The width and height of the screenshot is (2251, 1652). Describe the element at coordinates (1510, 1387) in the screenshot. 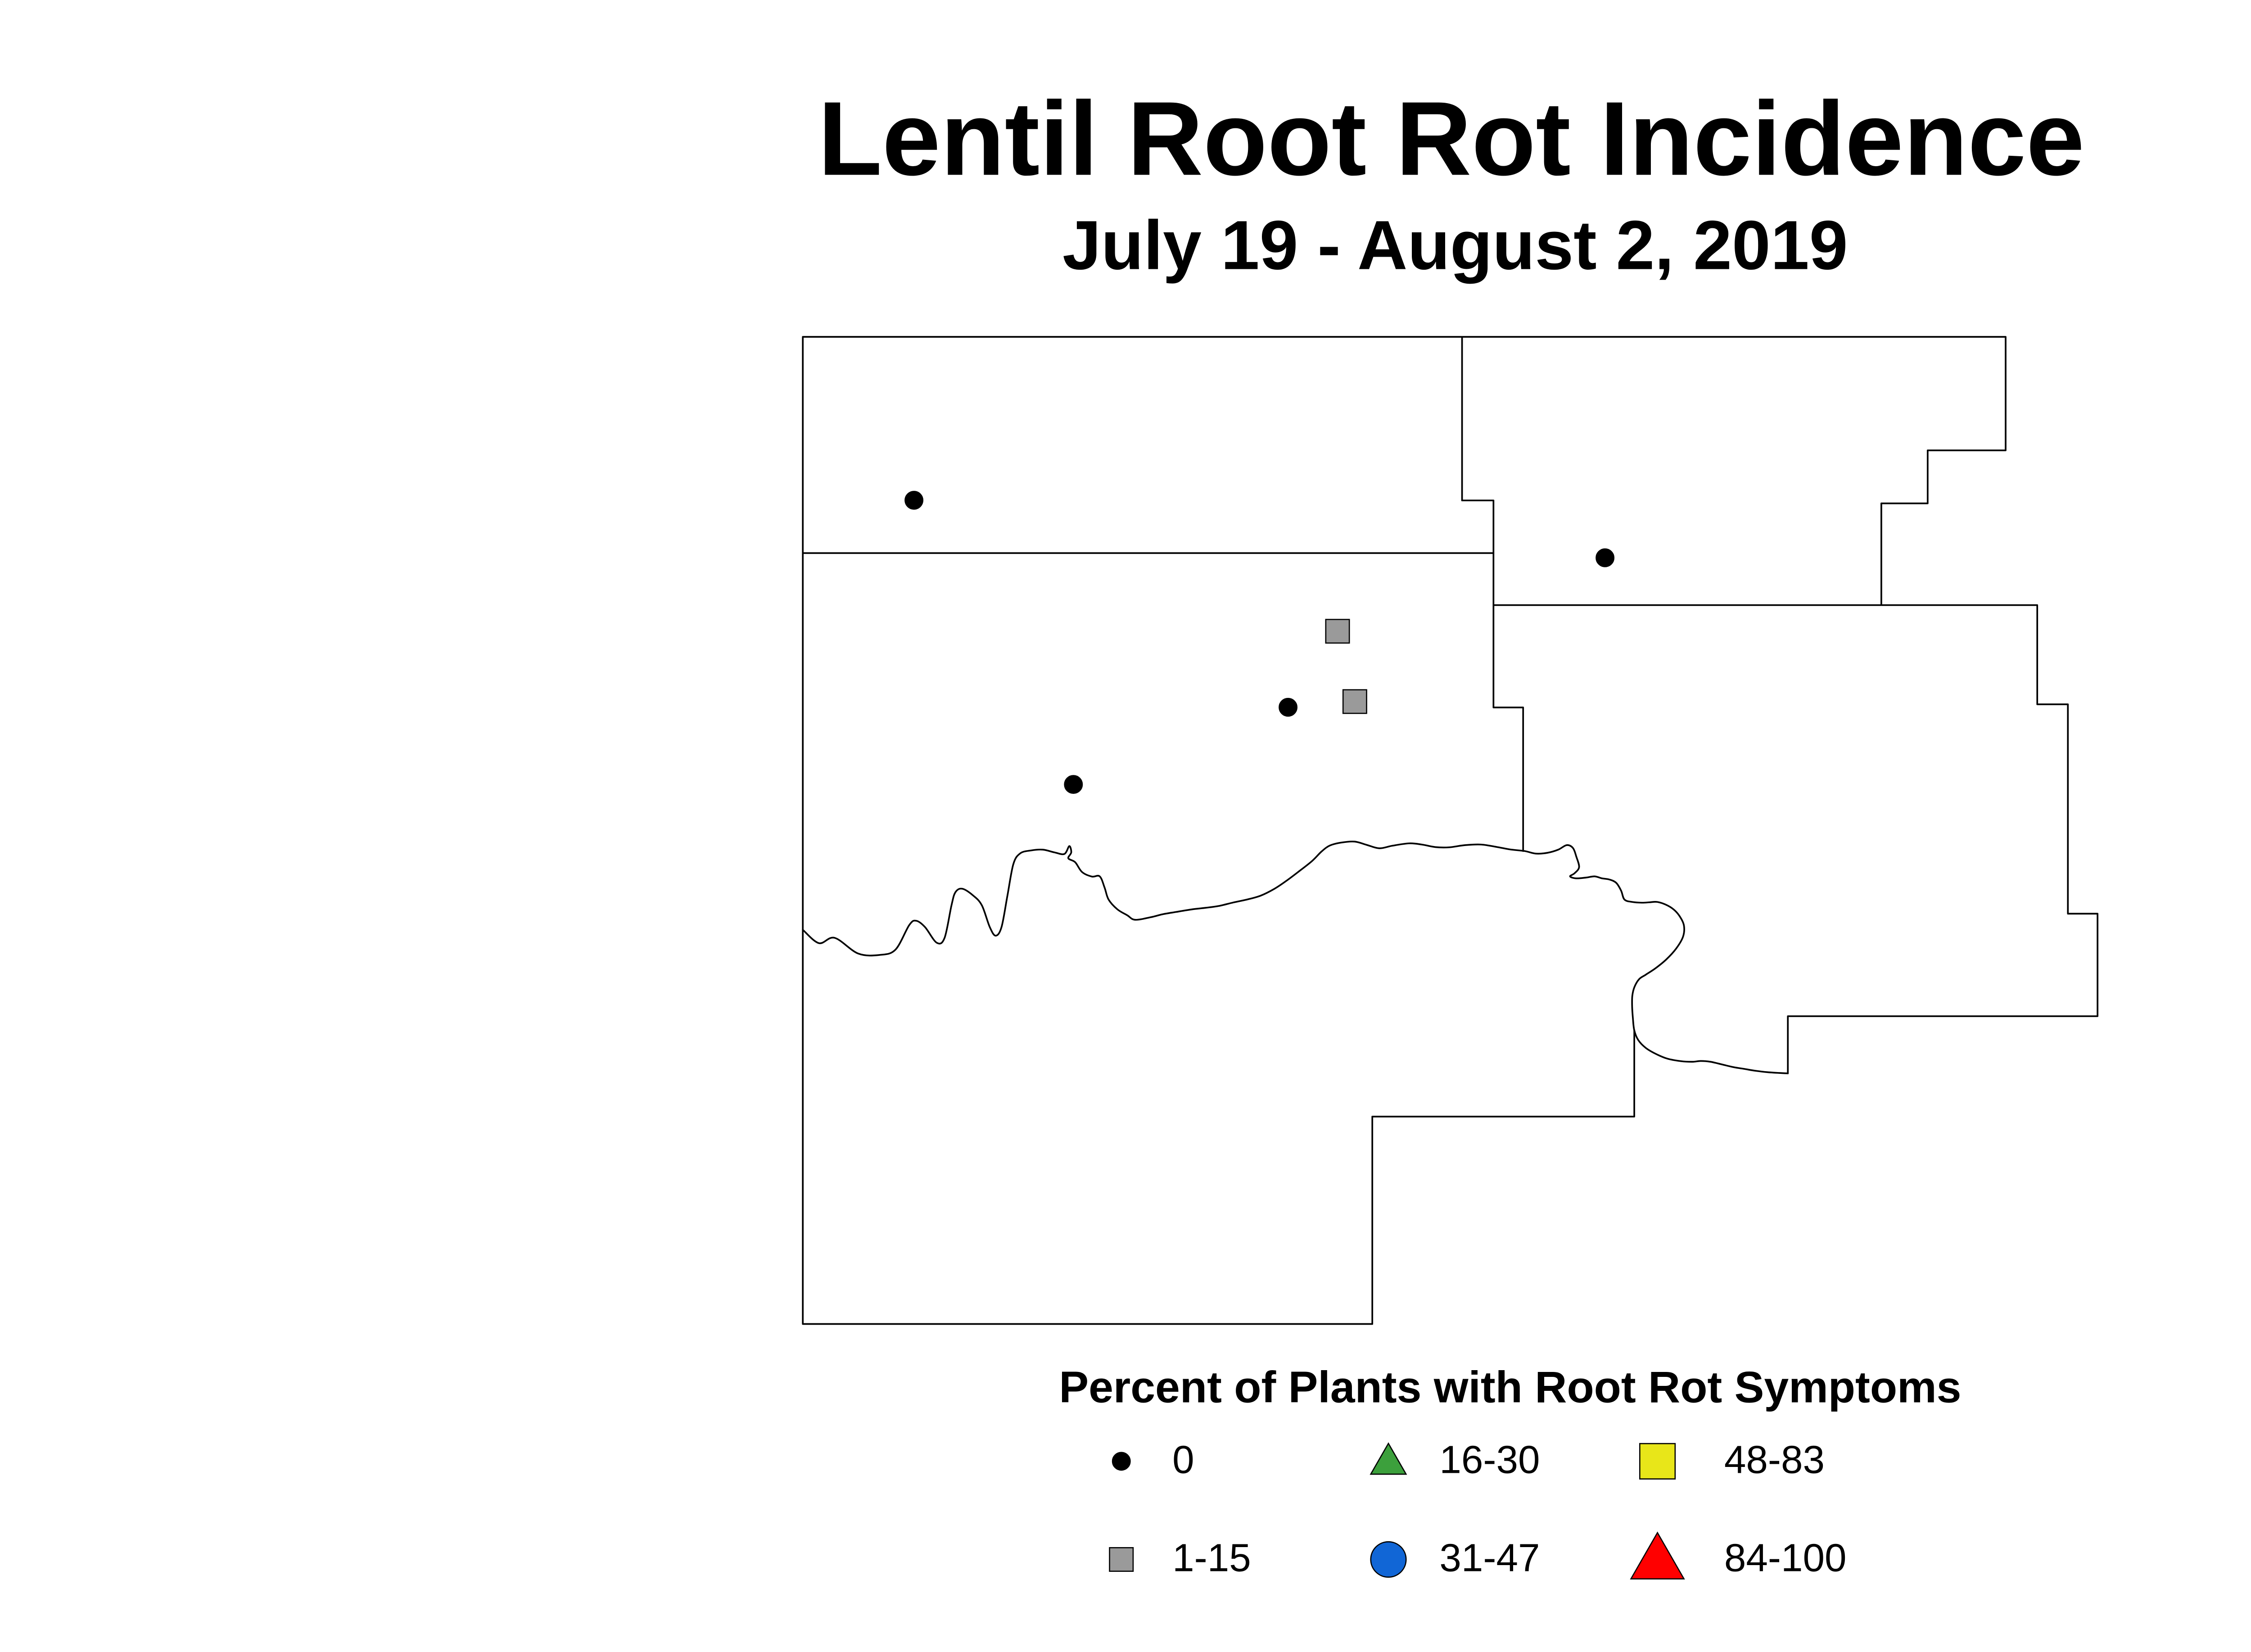

I see `legend-title: Percent of Plants with Root Rot Symptoms` at that location.